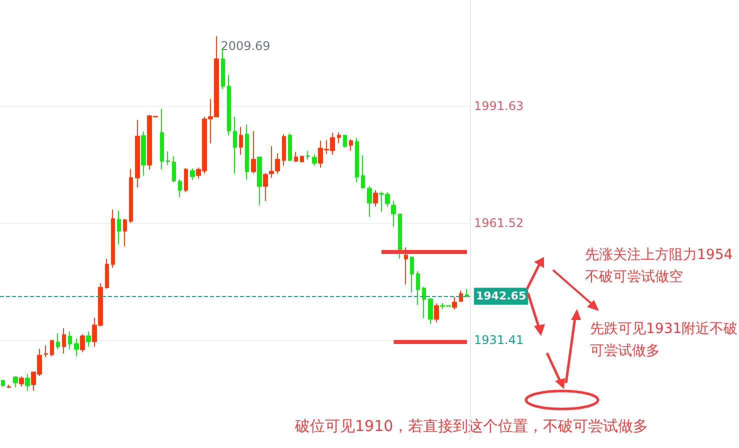  What do you see at coordinates (659, 266) in the screenshot?
I see `text: 先涨关注上方阻力1954不破可尝试做空` at bounding box center [659, 266].